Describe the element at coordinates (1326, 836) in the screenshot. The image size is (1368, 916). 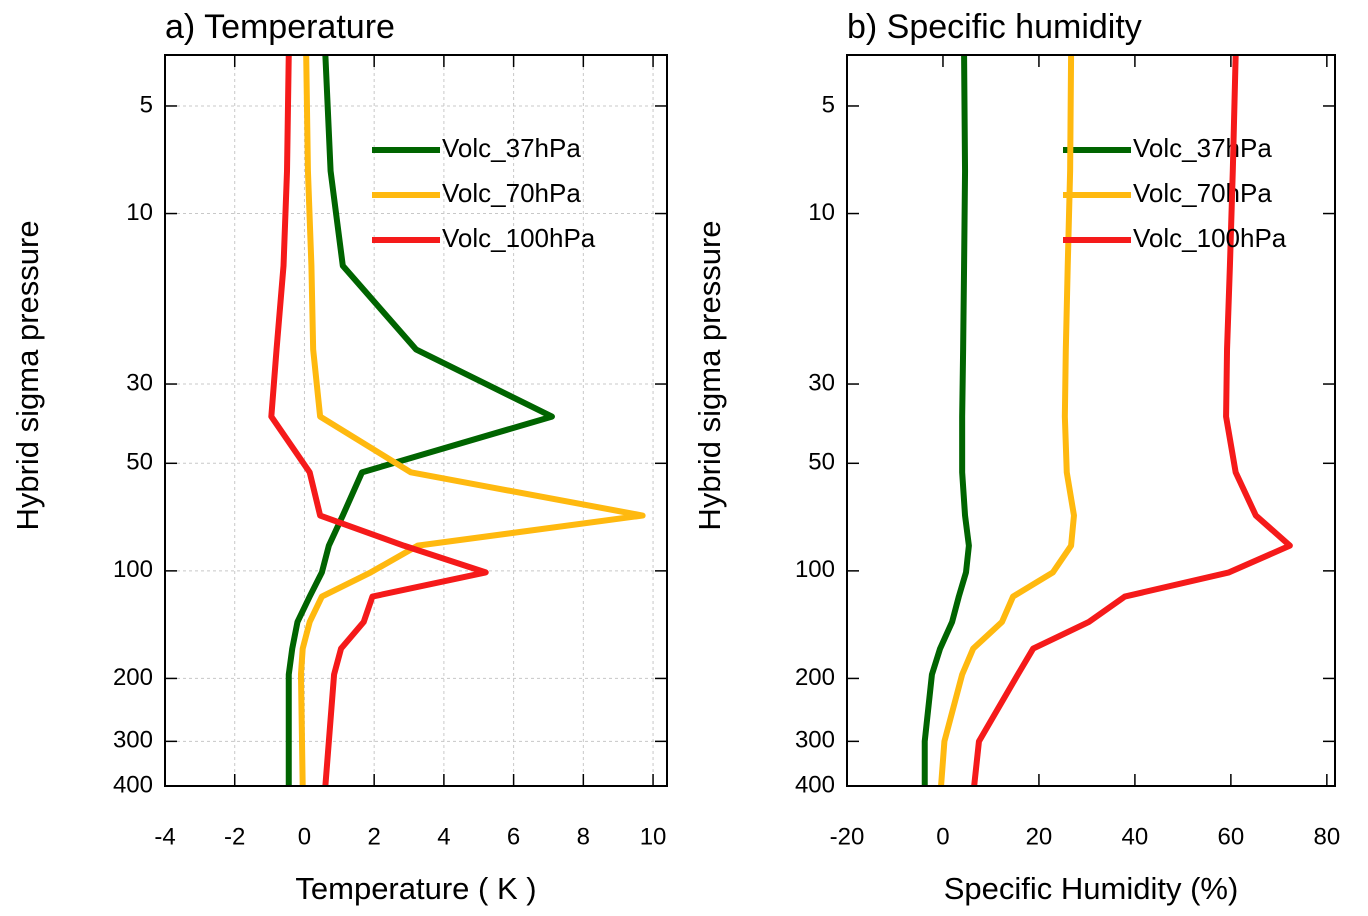
I see `x-tick-label: 80` at that location.